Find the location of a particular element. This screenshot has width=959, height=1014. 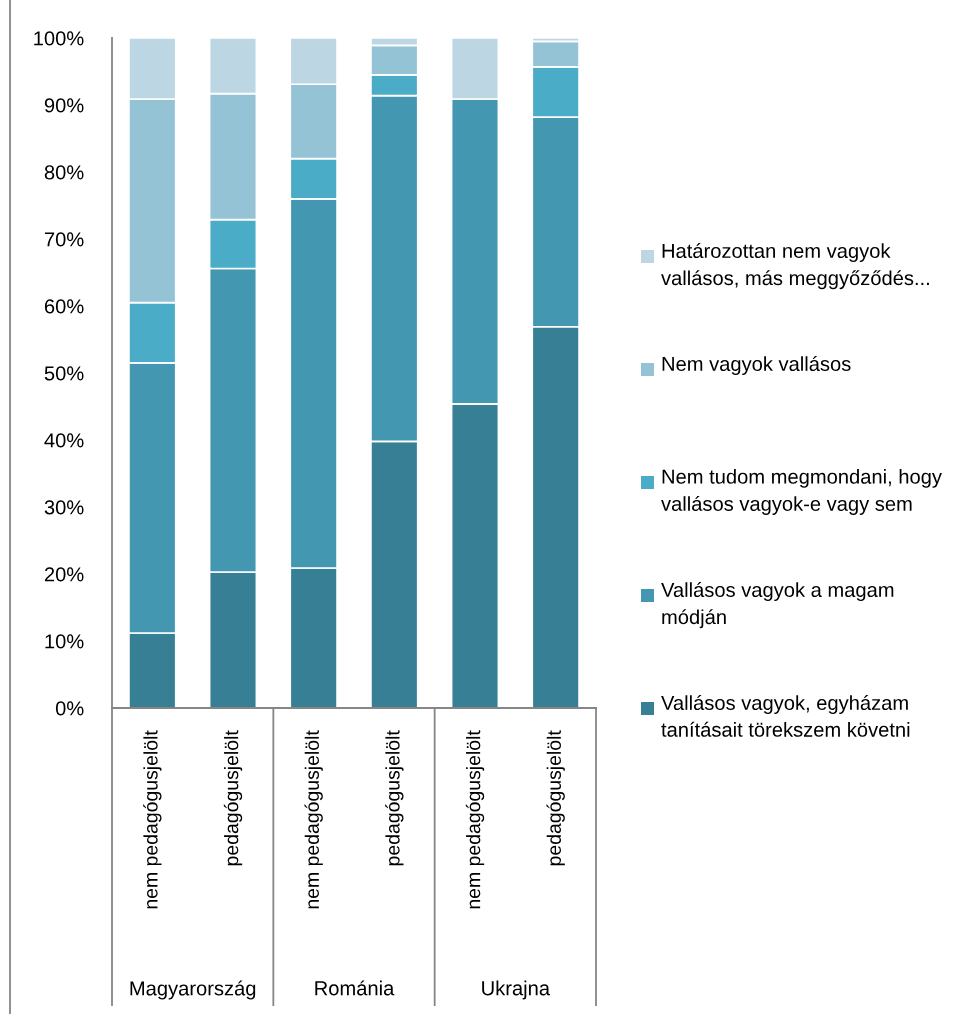

text: Ukrajna is located at coordinates (516, 990).